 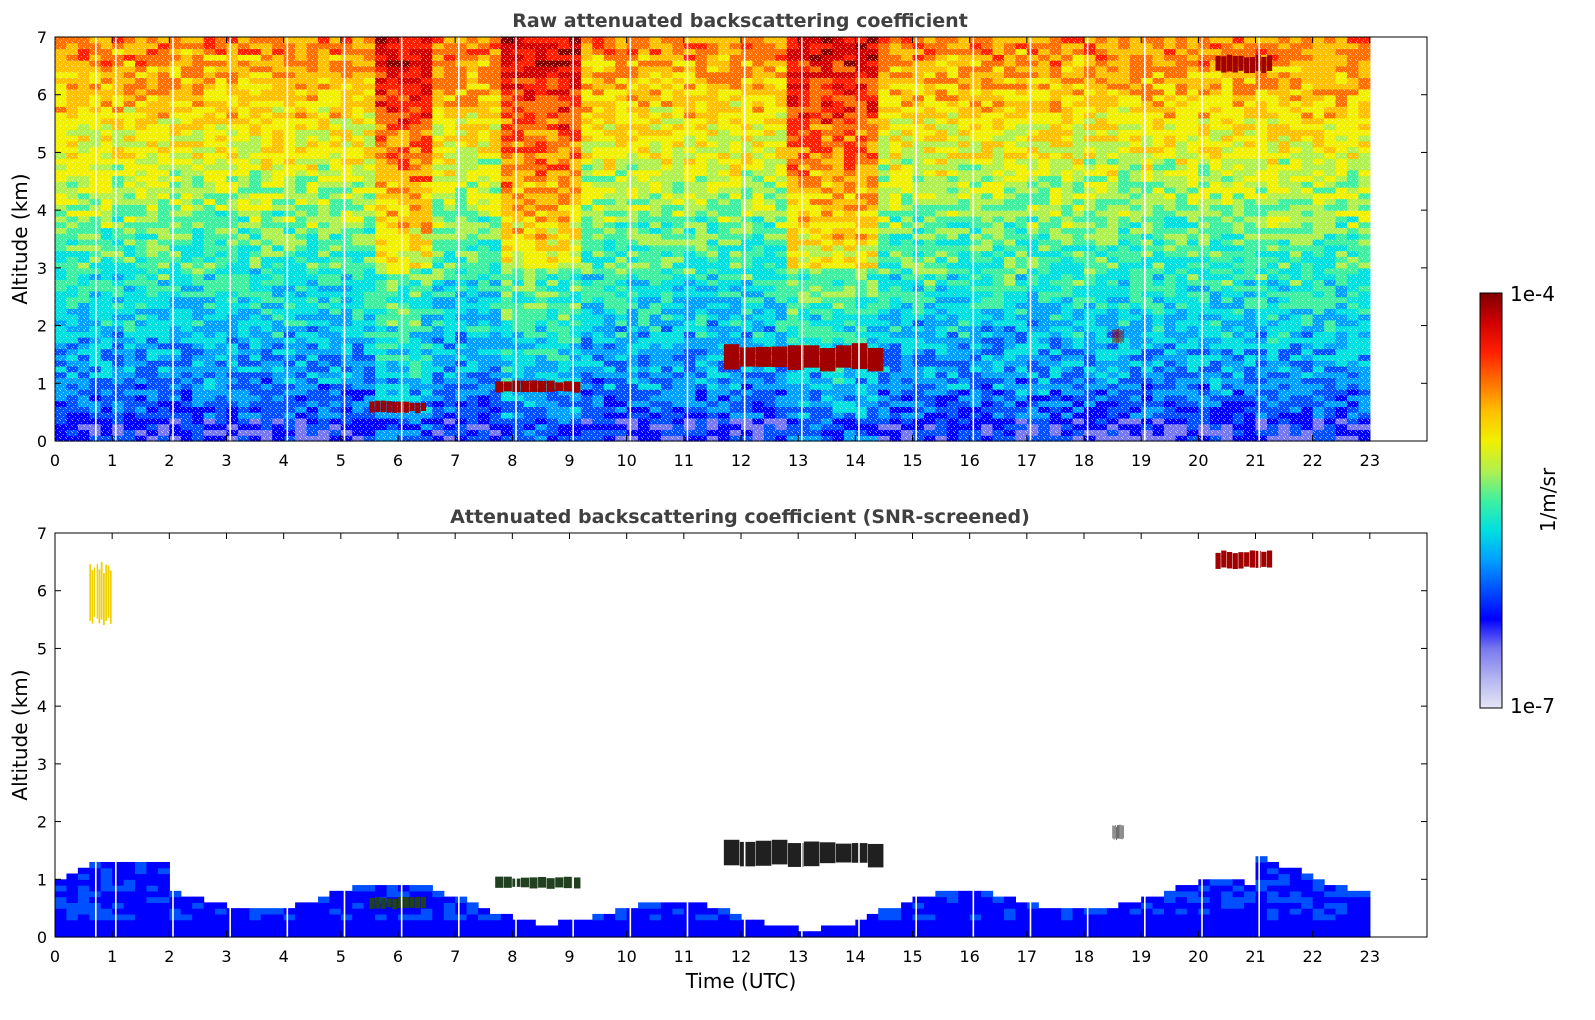 I want to click on y-tick-label: 7, so click(x=42, y=533).